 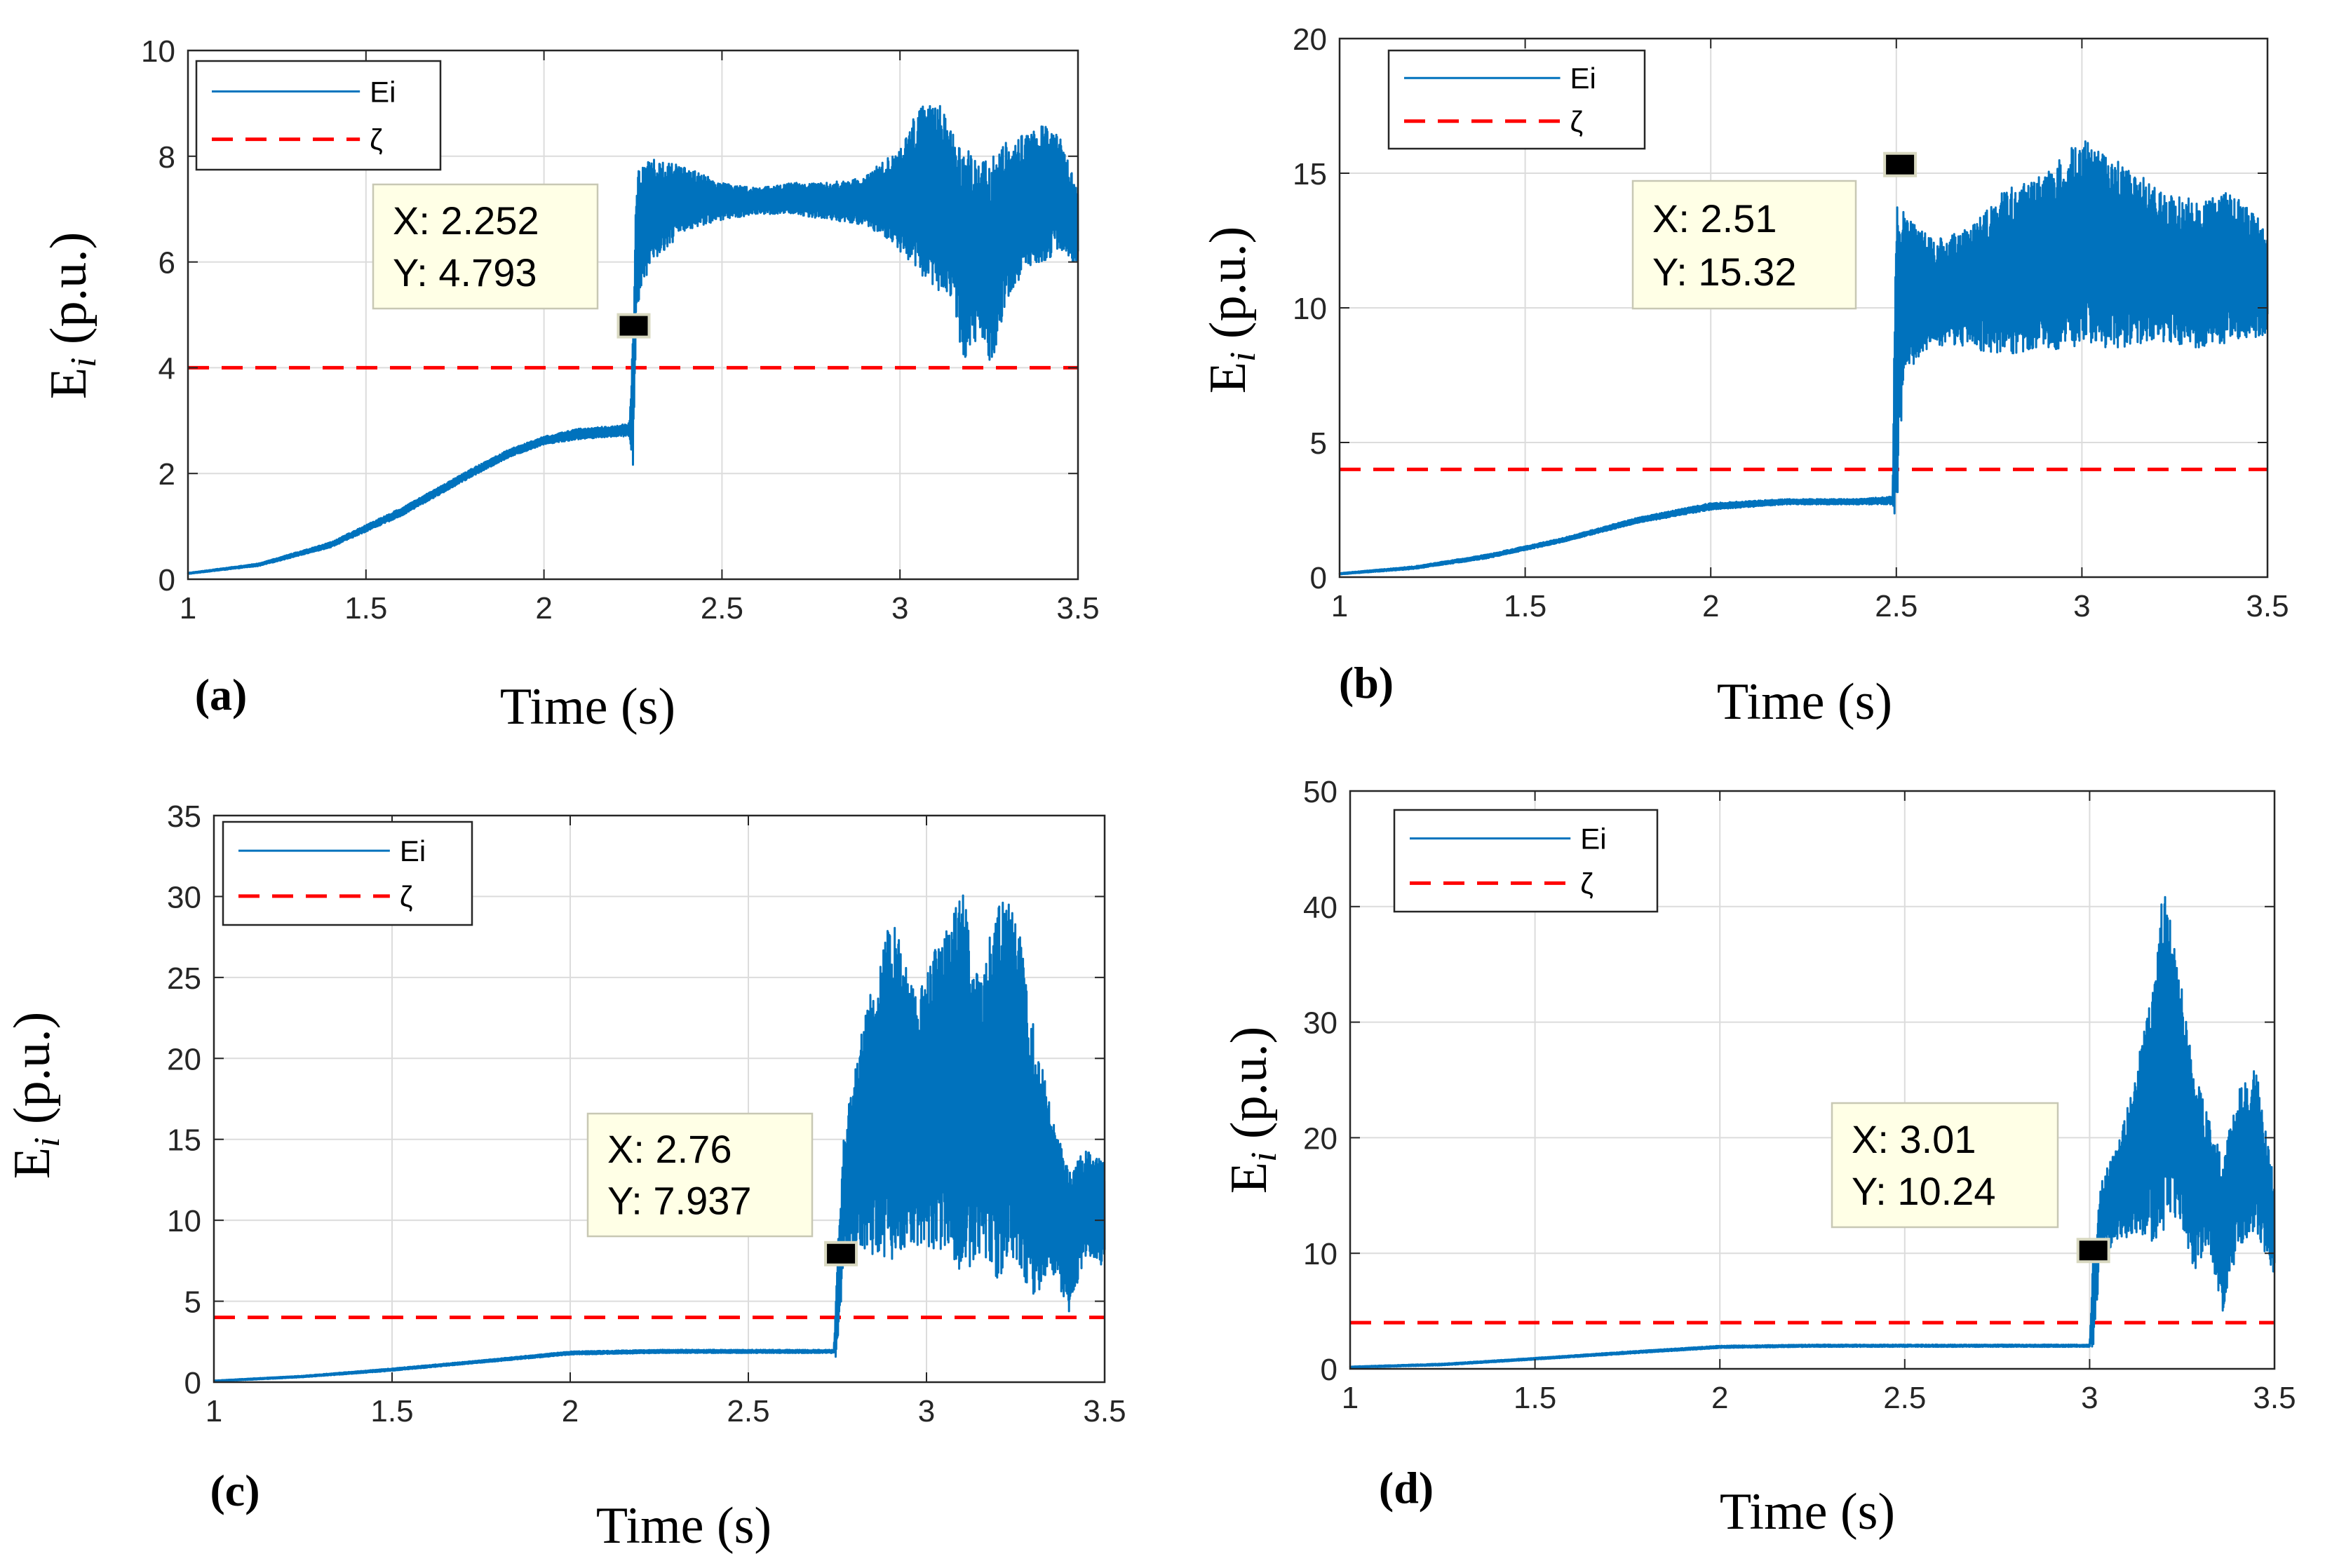 I want to click on datatip: X: 2.51 Y: 15.32, so click(x=1774, y=230).